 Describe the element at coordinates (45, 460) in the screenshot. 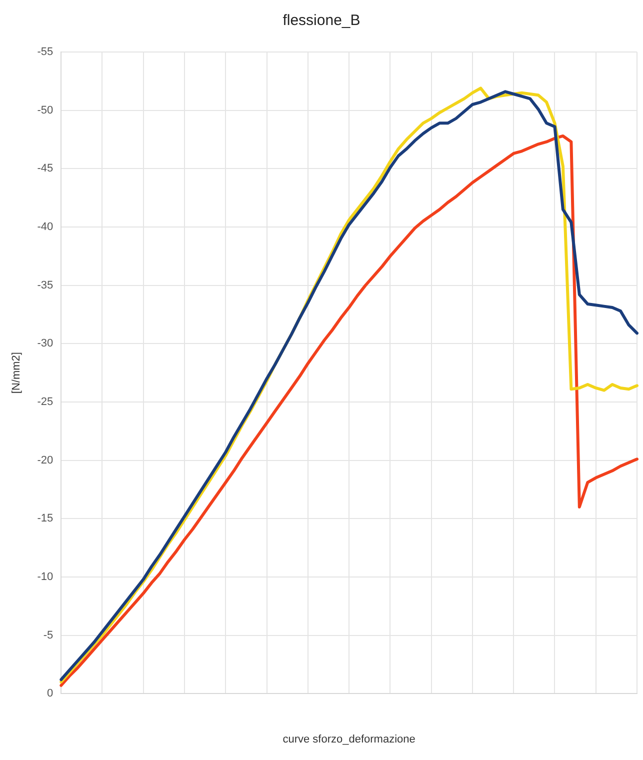

I see `y-tick-label: -20` at that location.